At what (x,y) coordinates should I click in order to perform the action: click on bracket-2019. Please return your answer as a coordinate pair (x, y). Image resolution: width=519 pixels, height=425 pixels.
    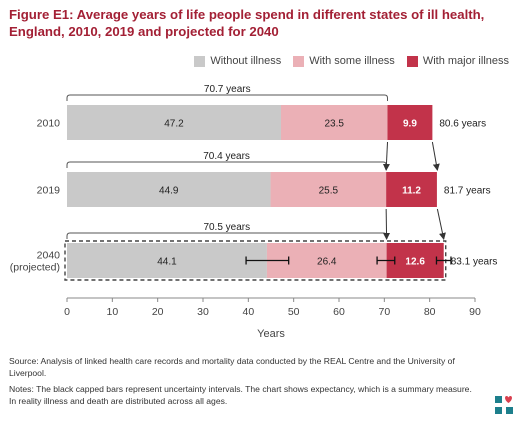
    Looking at the image, I should click on (226, 164).